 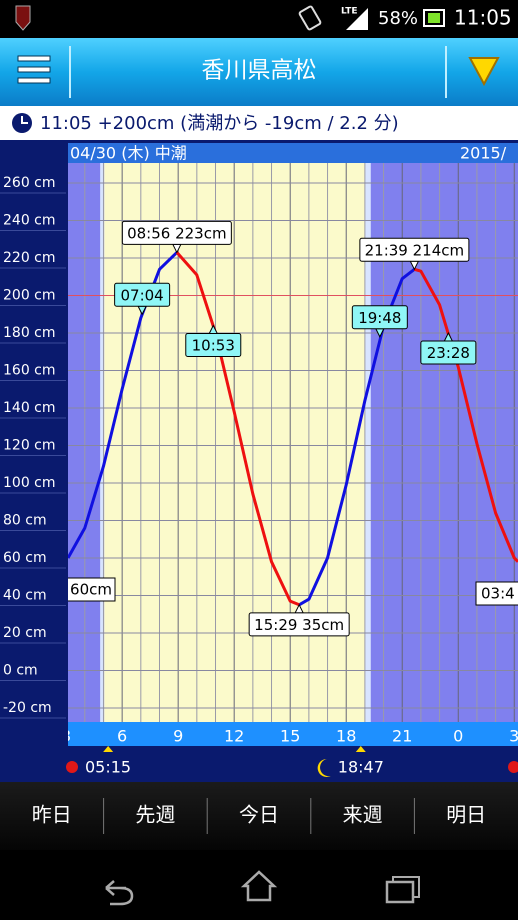 I want to click on x-tick-label: 21, so click(x=402, y=736).